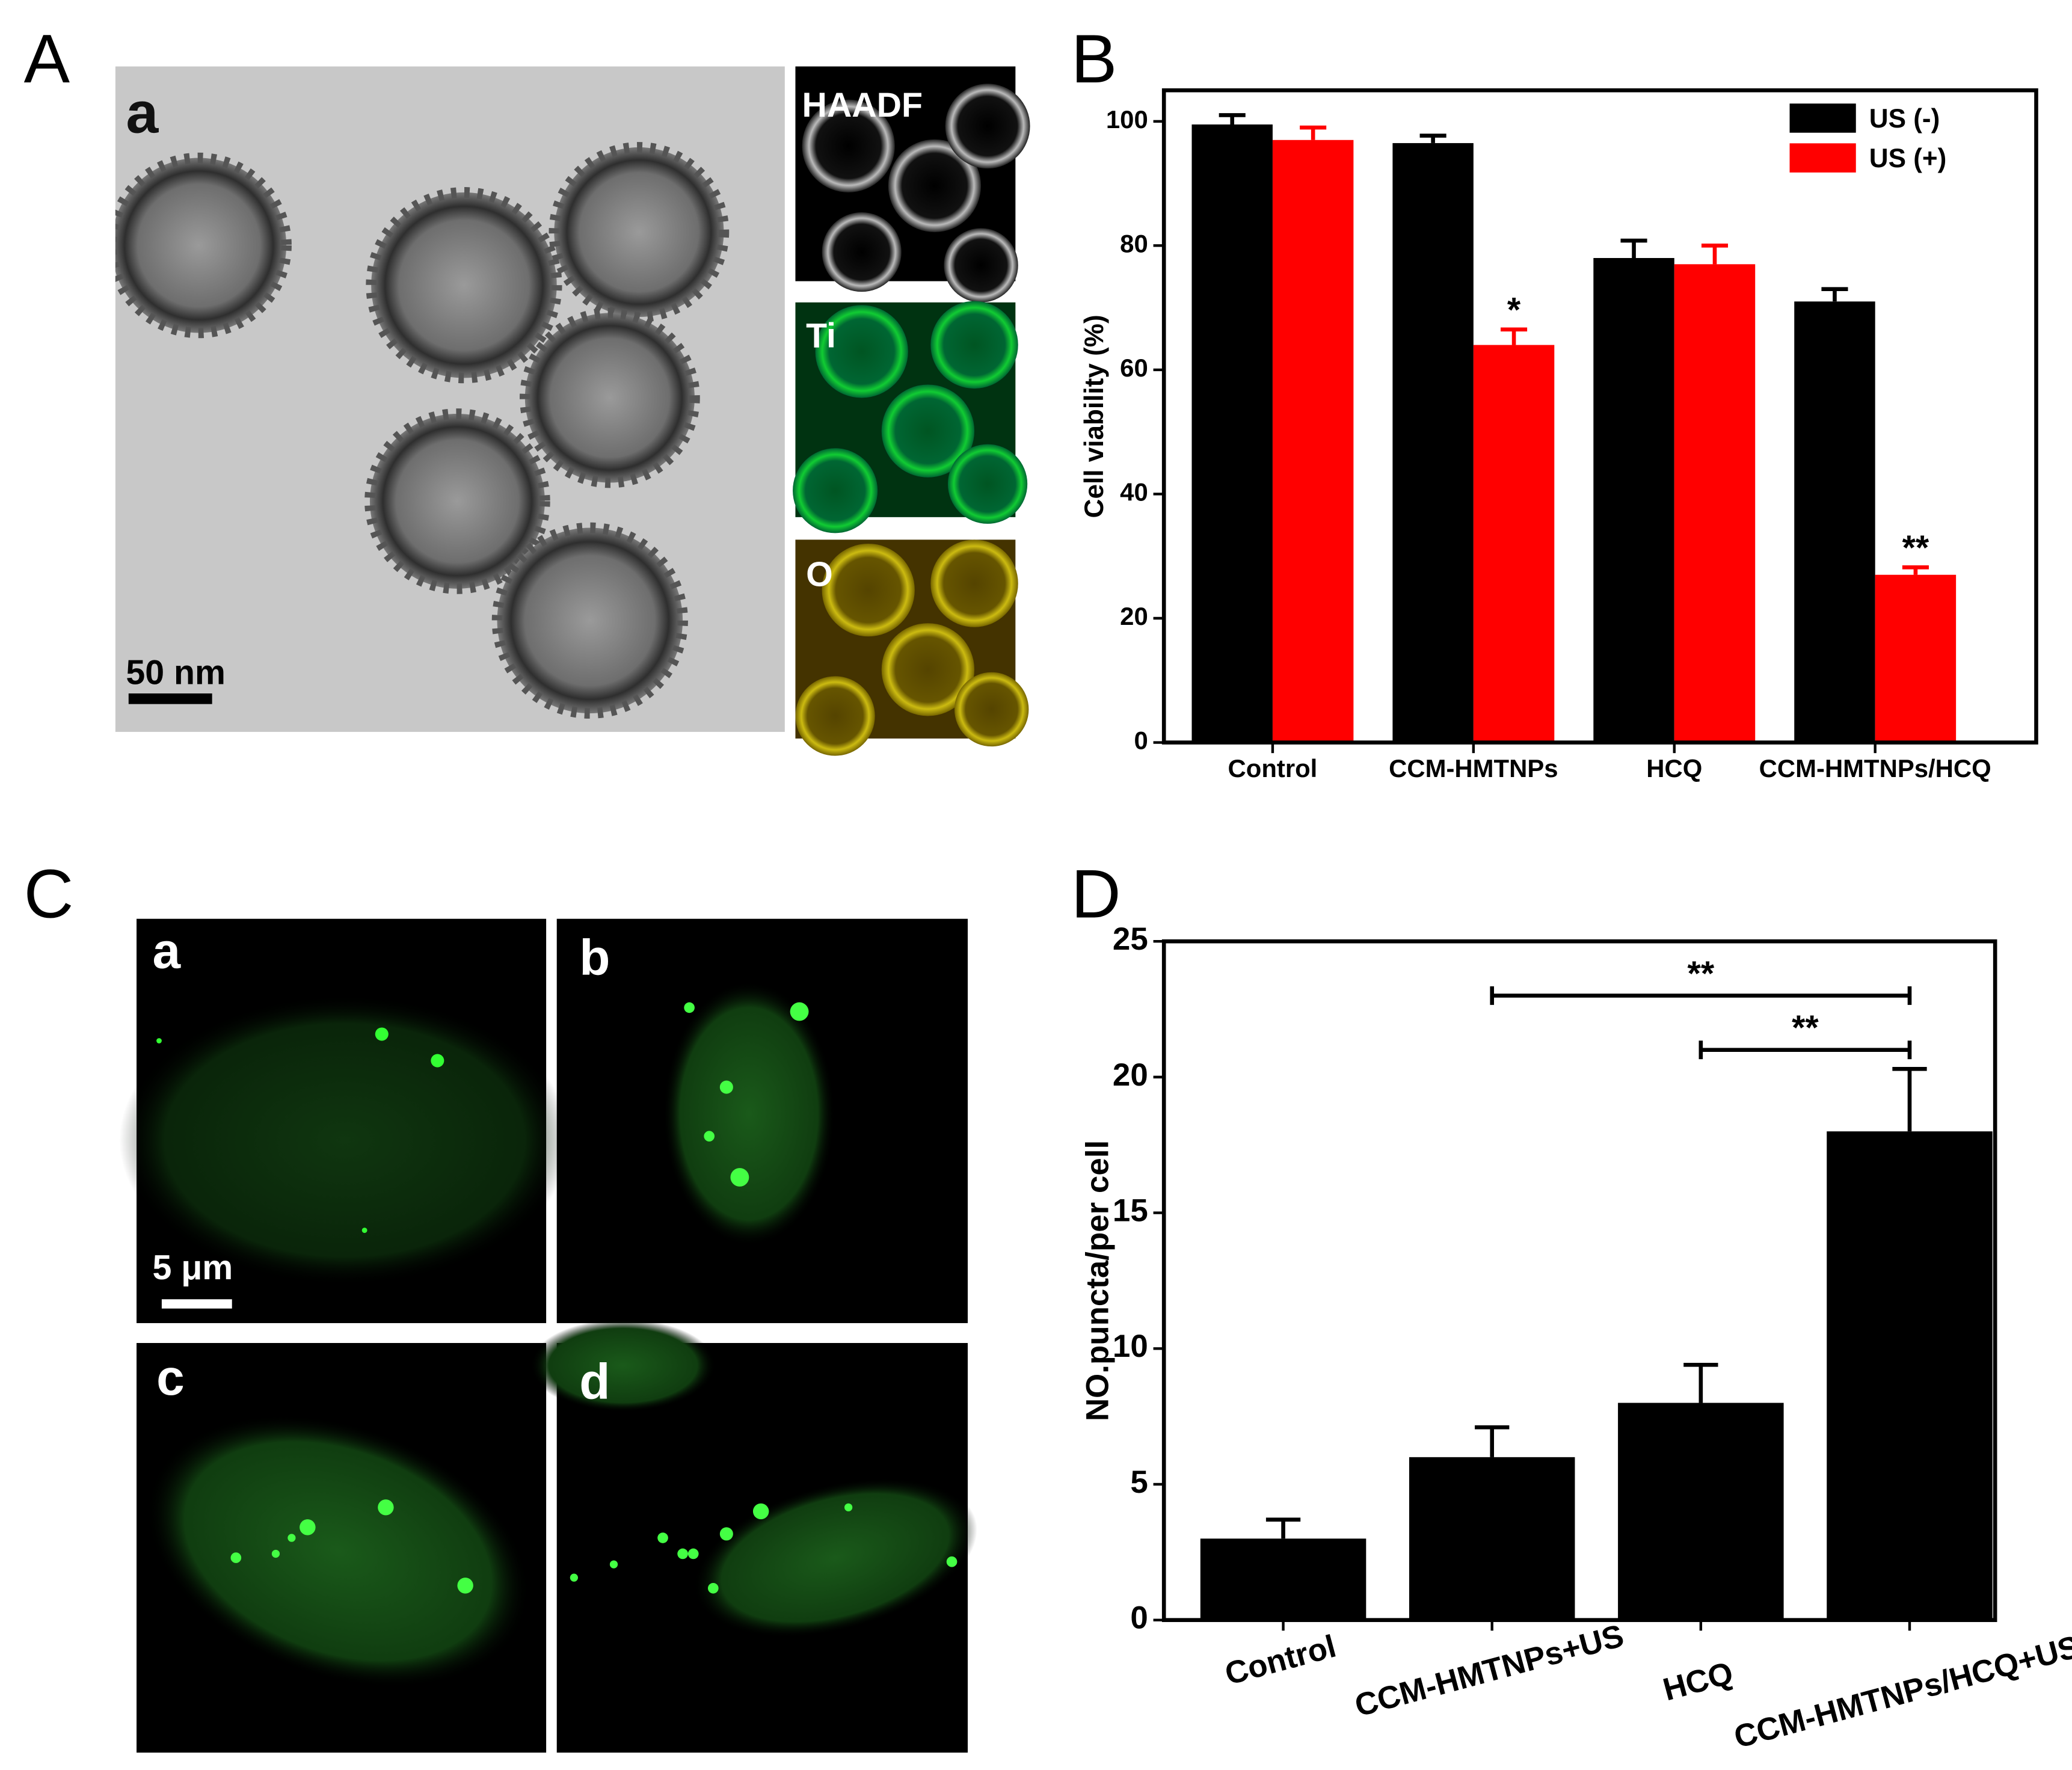 This screenshot has width=2072, height=1770. Describe the element at coordinates (1096, 894) in the screenshot. I see `panel-label: D` at that location.